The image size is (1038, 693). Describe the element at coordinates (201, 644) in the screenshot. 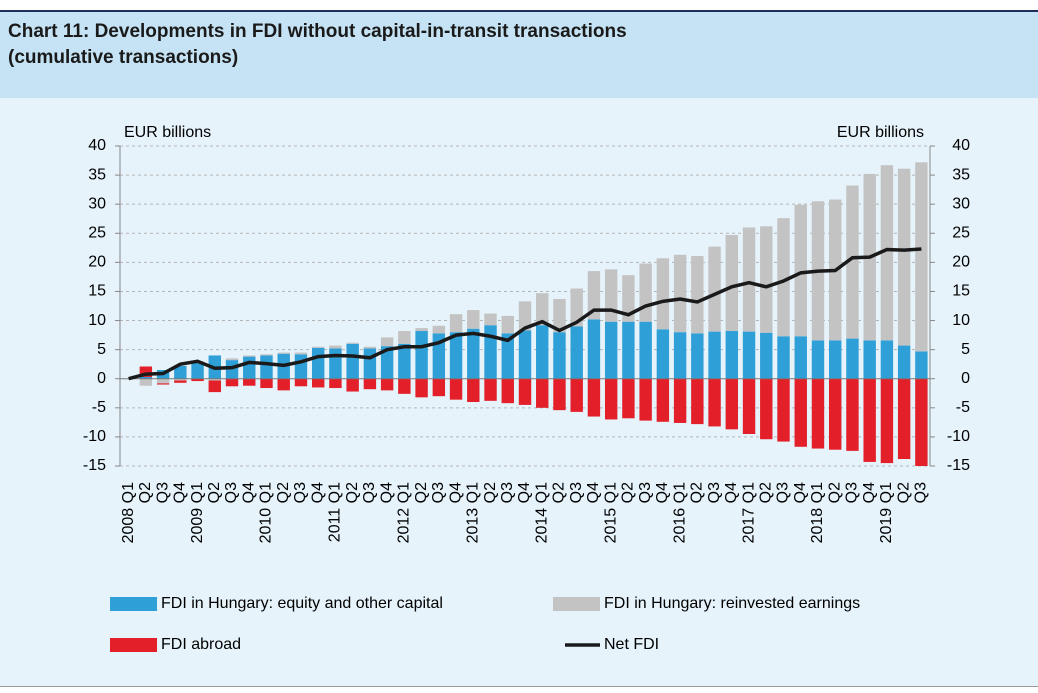

I see `legend-label: FDI abroad` at that location.